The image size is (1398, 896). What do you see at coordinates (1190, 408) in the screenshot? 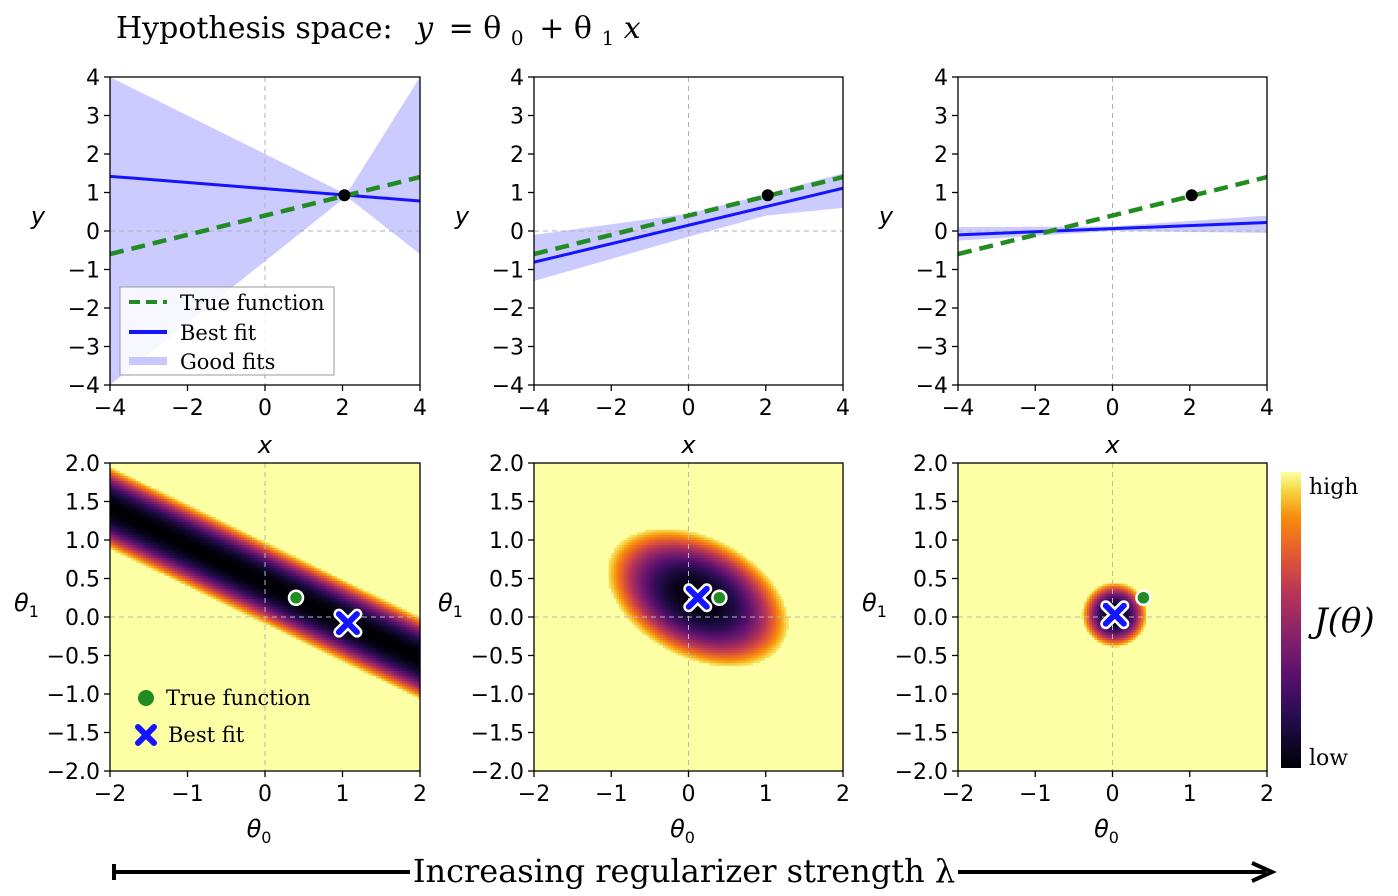
I see `top-xtick-label: 2` at bounding box center [1190, 408].